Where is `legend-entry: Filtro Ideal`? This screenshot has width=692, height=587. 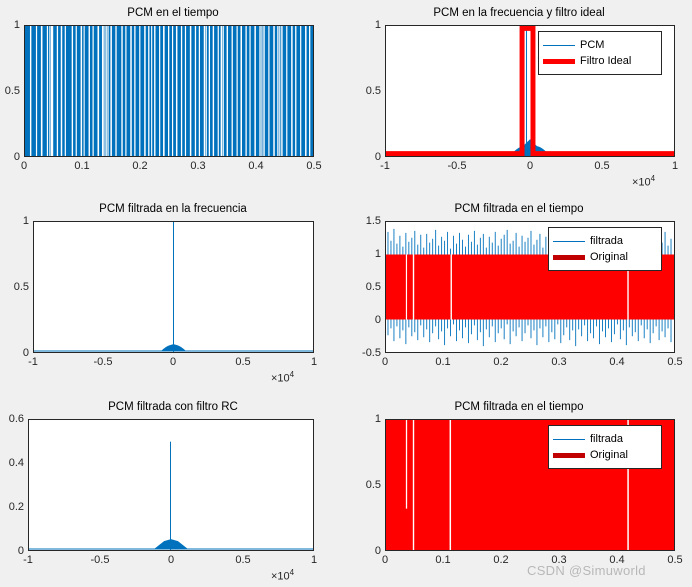 legend-entry: Filtro Ideal is located at coordinates (599, 61).